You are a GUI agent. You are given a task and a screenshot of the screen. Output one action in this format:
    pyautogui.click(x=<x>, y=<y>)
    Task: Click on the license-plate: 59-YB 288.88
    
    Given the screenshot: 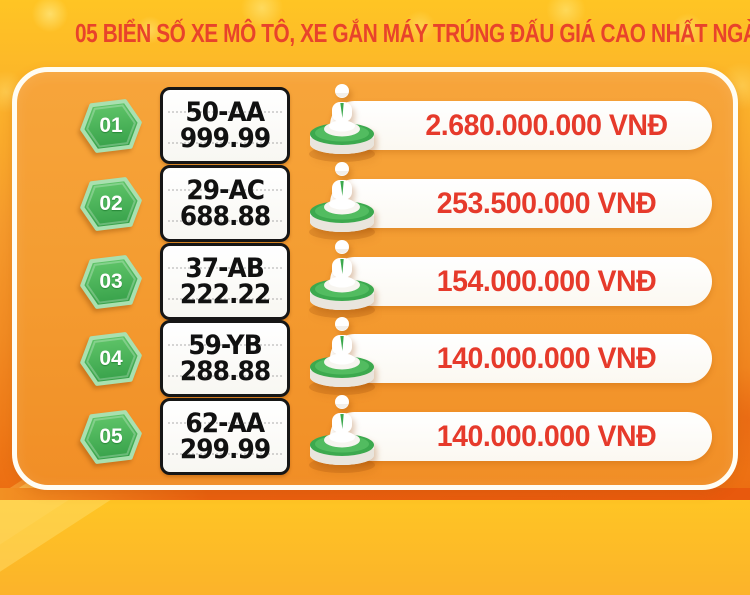 What is the action you would take?
    pyautogui.click(x=225, y=358)
    